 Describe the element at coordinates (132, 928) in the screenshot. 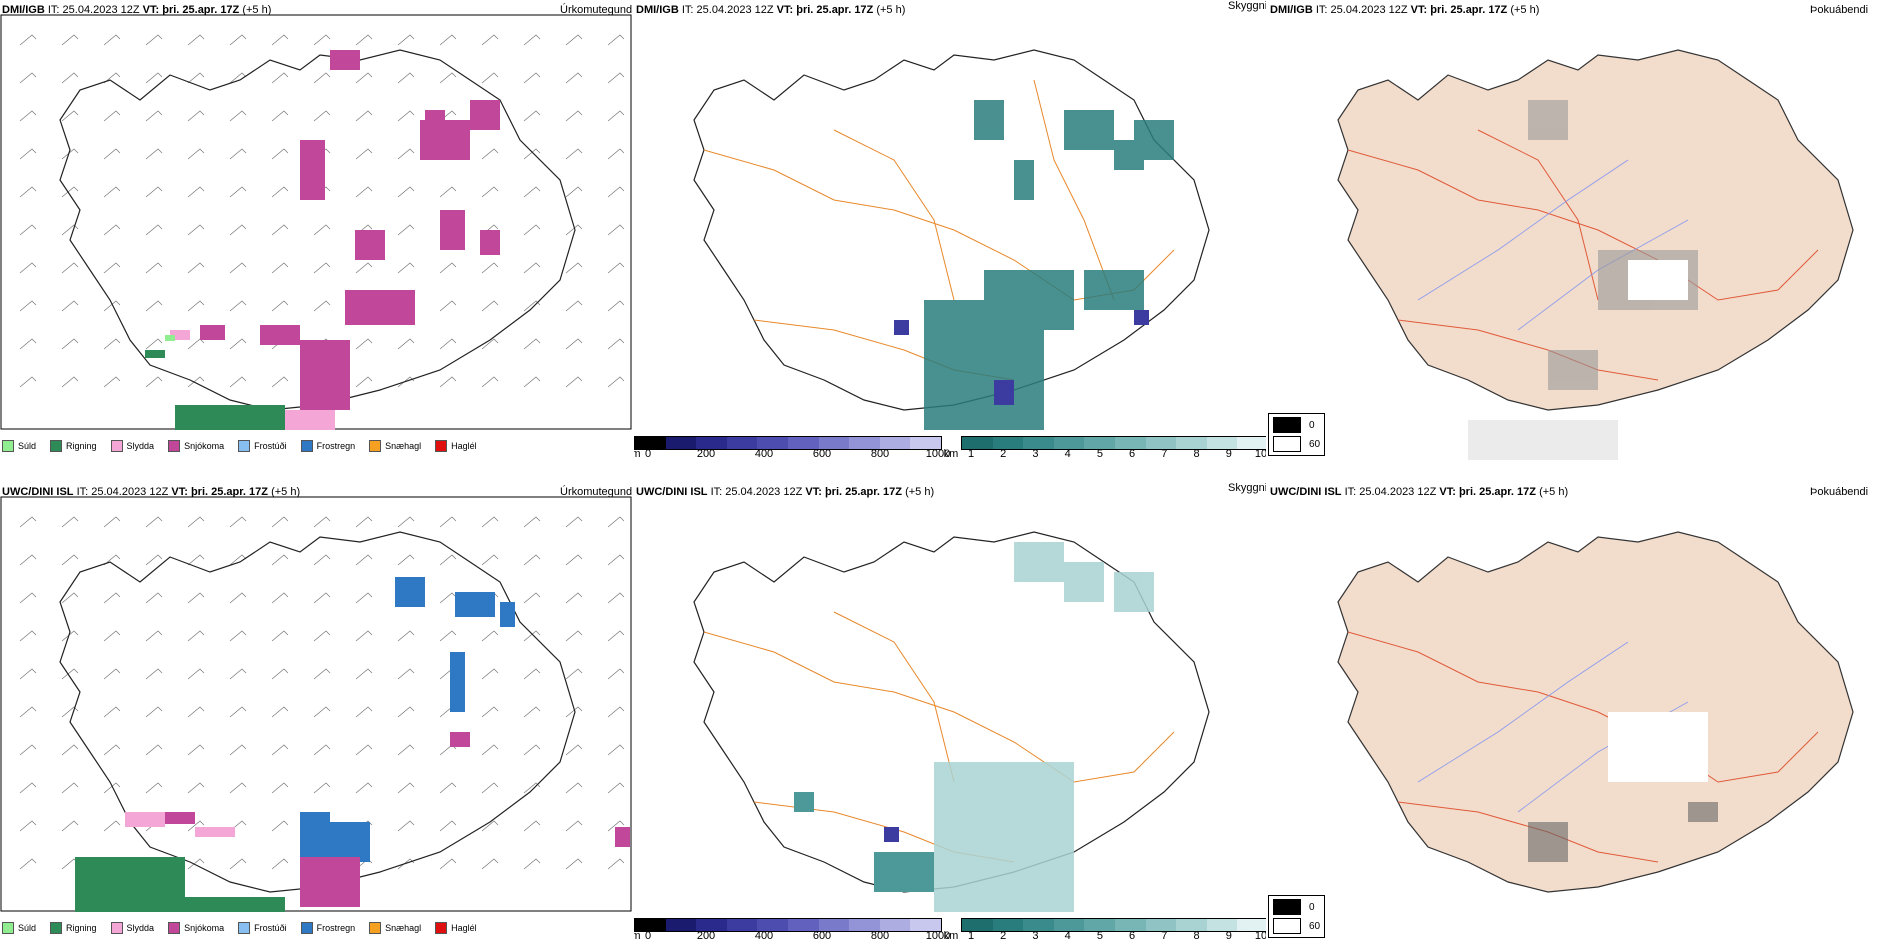

I see `legend-item: Slydda` at that location.